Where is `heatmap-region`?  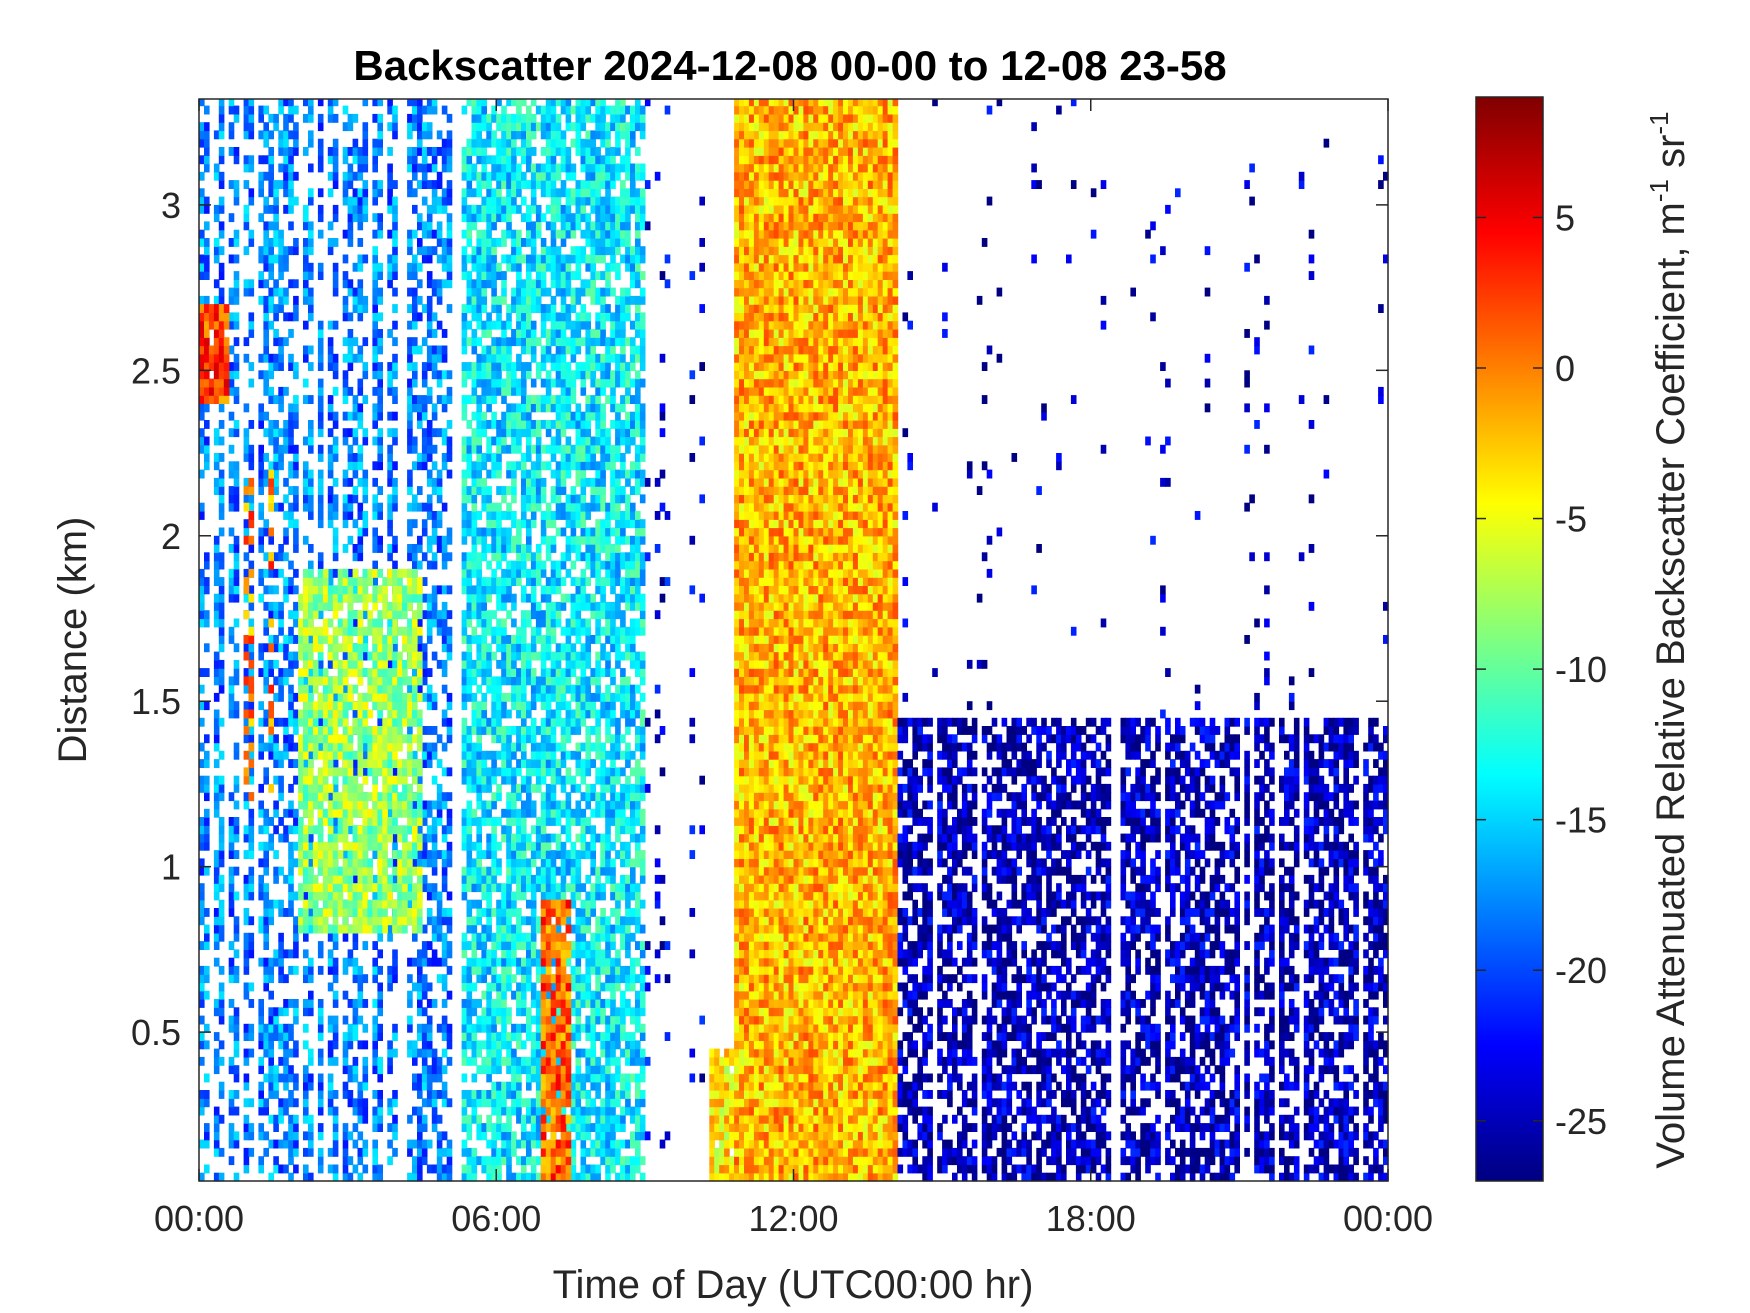 heatmap-region is located at coordinates (553, 640).